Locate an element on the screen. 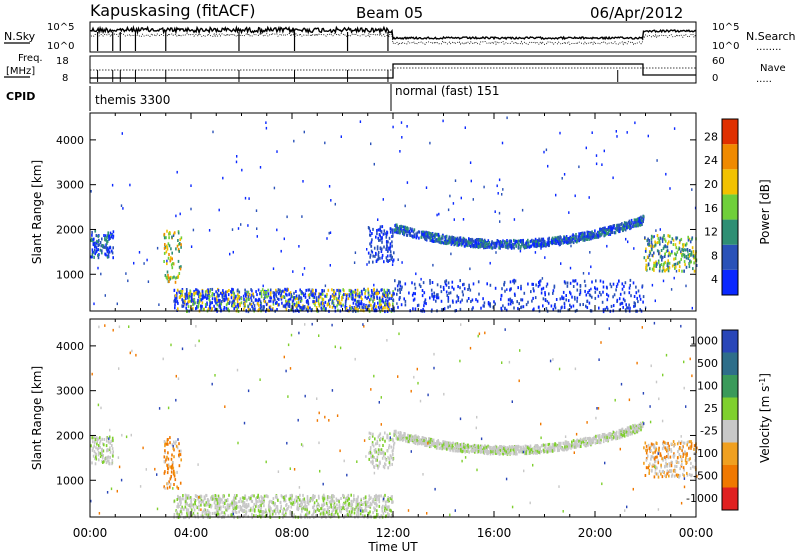 This screenshot has width=800, height=554. nave-tick-high: 60 is located at coordinates (718, 61).